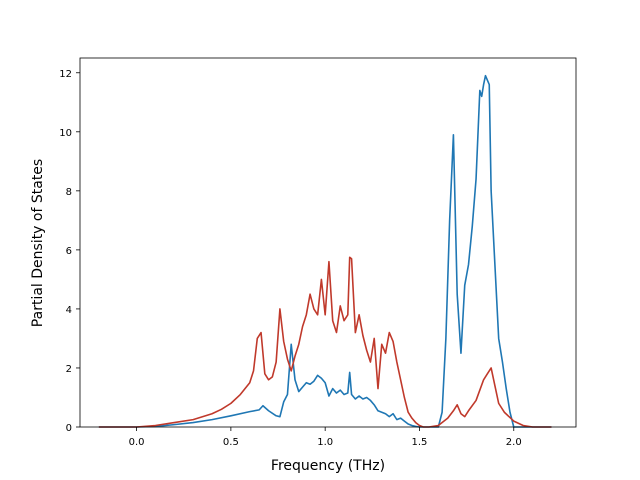 Image resolution: width=640 pixels, height=480 pixels. What do you see at coordinates (325, 442) in the screenshot?
I see `x-tick-label: 1.0` at bounding box center [325, 442].